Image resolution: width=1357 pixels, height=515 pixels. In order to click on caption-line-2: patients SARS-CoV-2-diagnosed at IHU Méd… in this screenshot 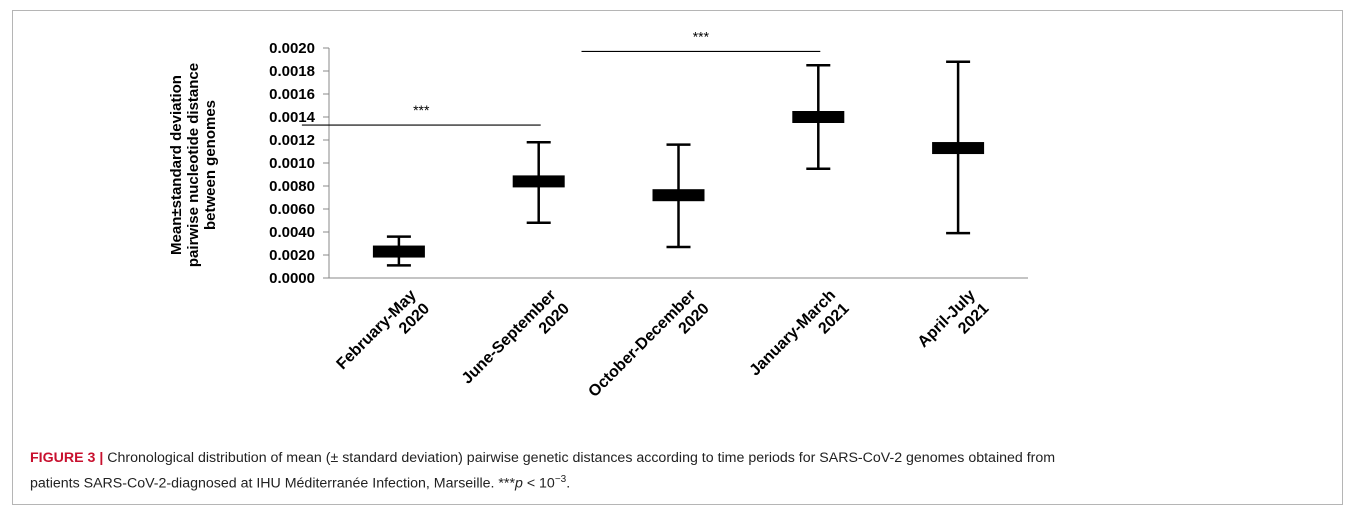, I will do `click(680, 482)`.